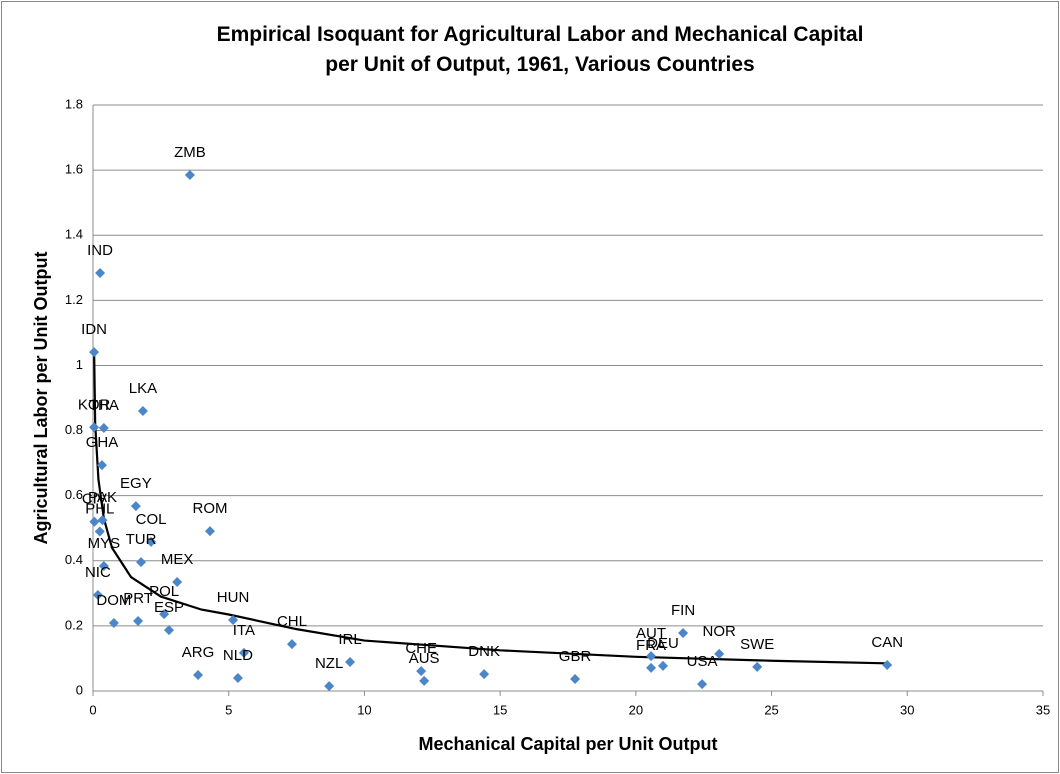 Image resolution: width=1060 pixels, height=774 pixels. Describe the element at coordinates (141, 539) in the screenshot. I see `point-label: TUR` at that location.